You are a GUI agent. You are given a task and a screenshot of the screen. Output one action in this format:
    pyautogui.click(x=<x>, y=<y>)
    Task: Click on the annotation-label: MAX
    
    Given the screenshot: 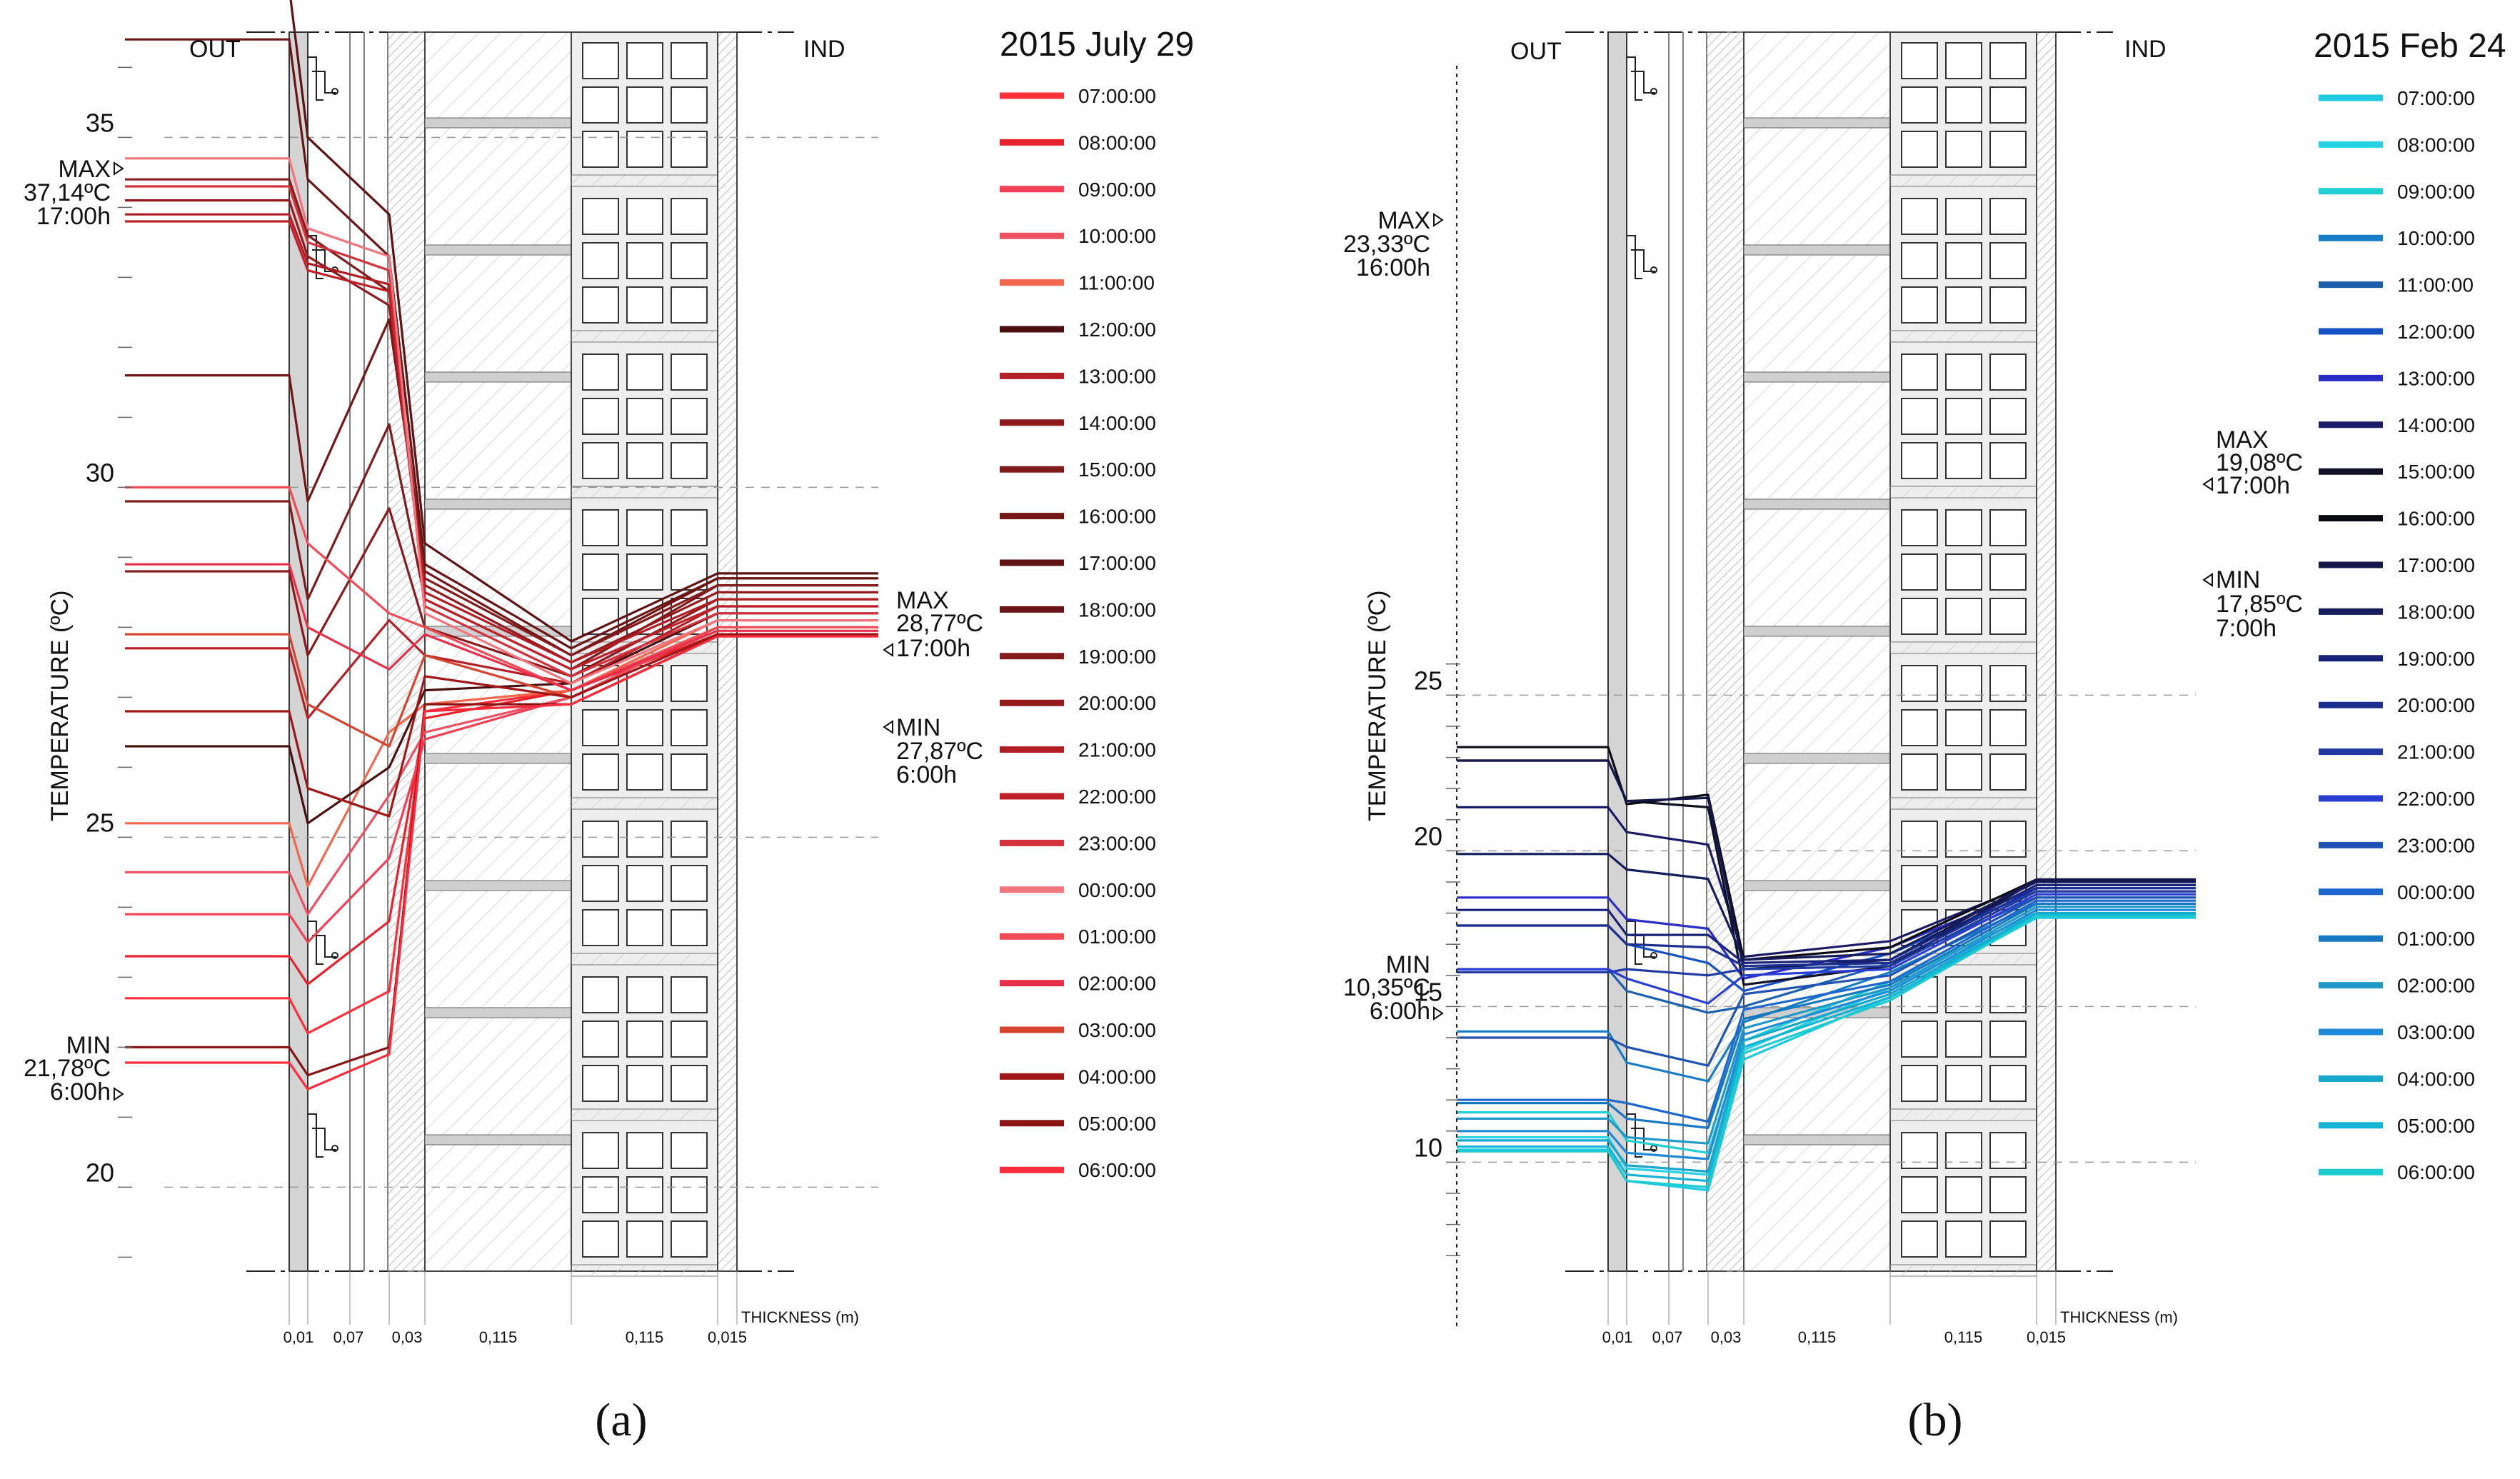 What is the action you would take?
    pyautogui.click(x=2242, y=439)
    